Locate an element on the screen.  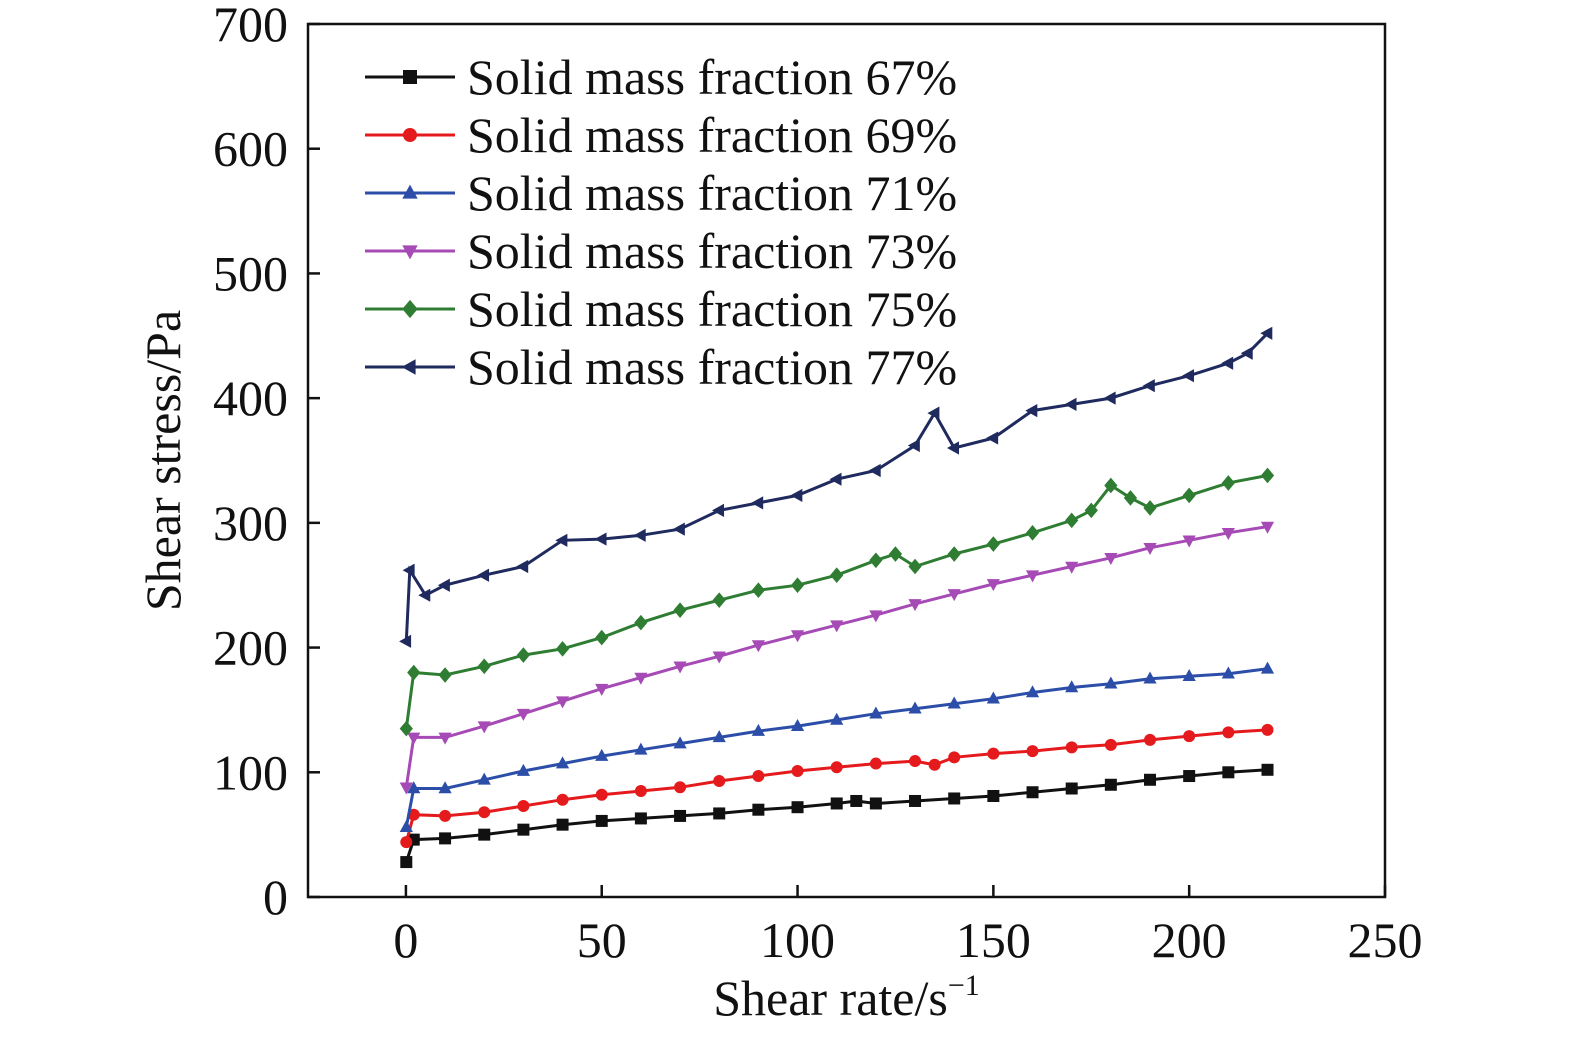
legend-item: Solid mass fraction 77% is located at coordinates (661, 367).